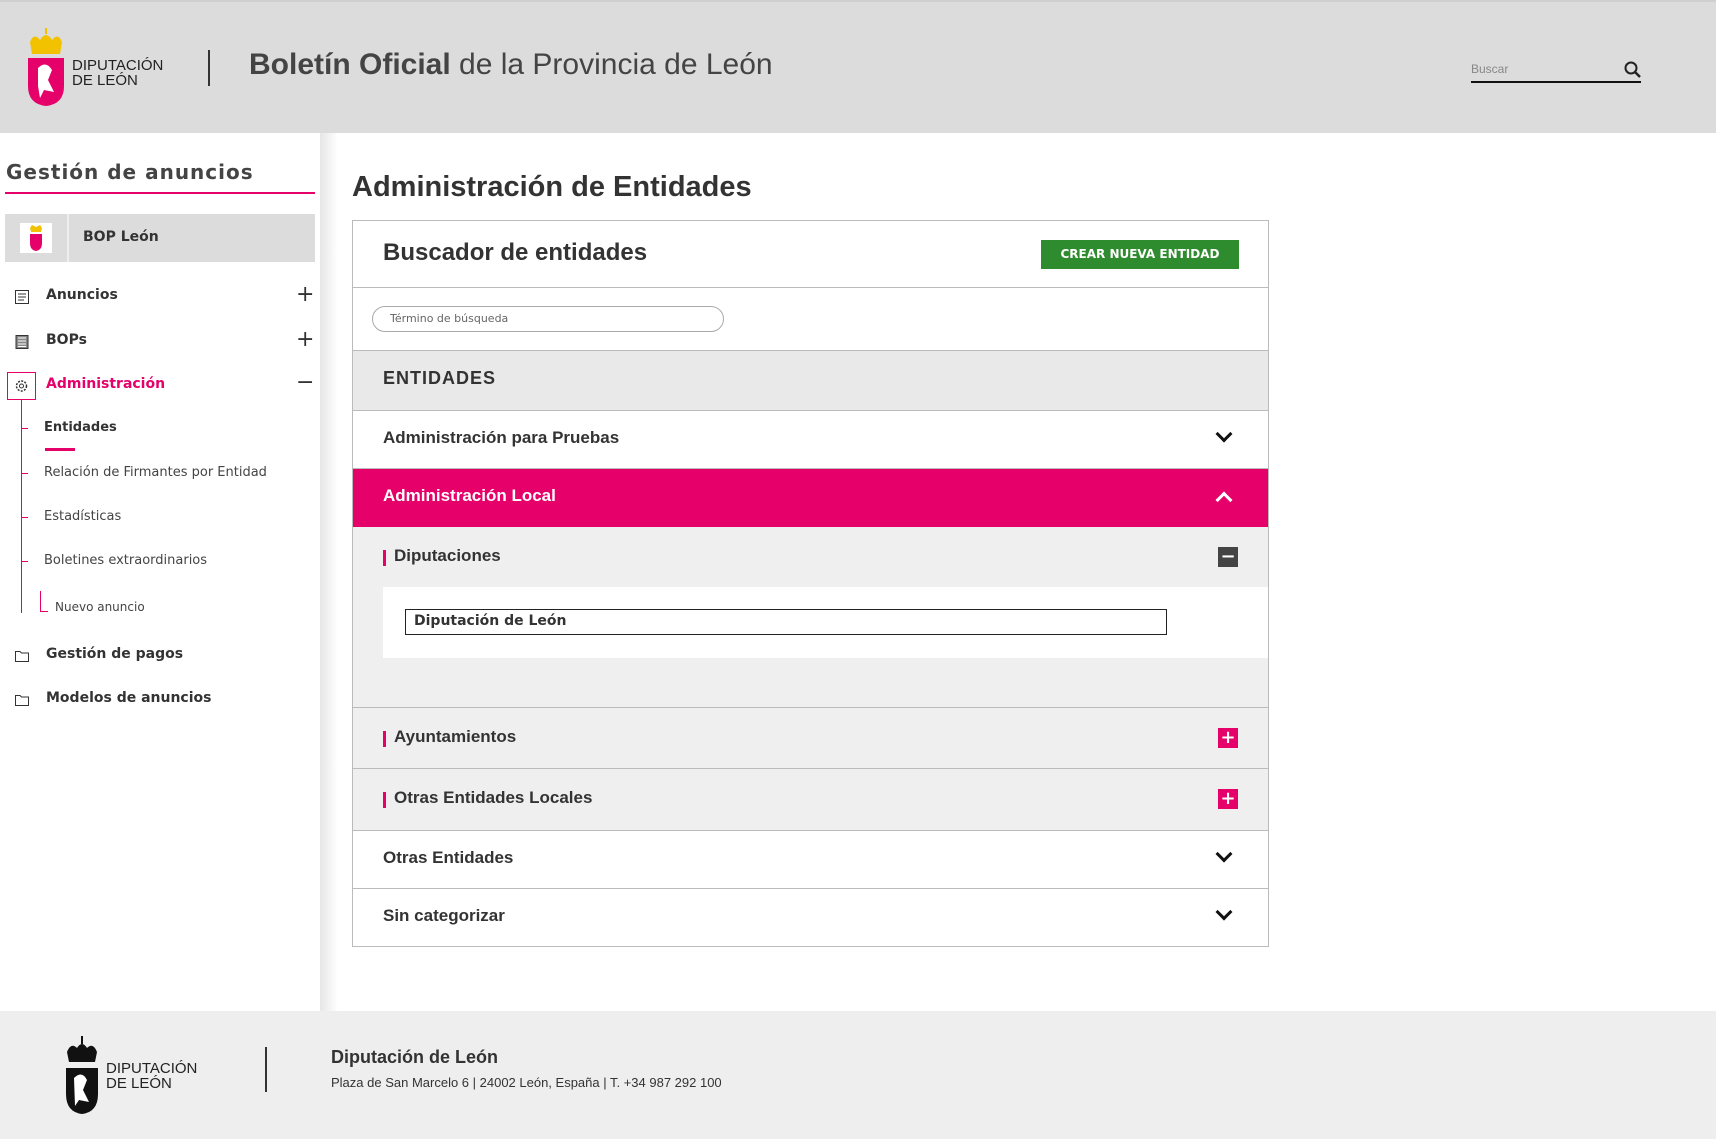  What do you see at coordinates (552, 187) in the screenshot?
I see `page-title: Administración de Entidades` at bounding box center [552, 187].